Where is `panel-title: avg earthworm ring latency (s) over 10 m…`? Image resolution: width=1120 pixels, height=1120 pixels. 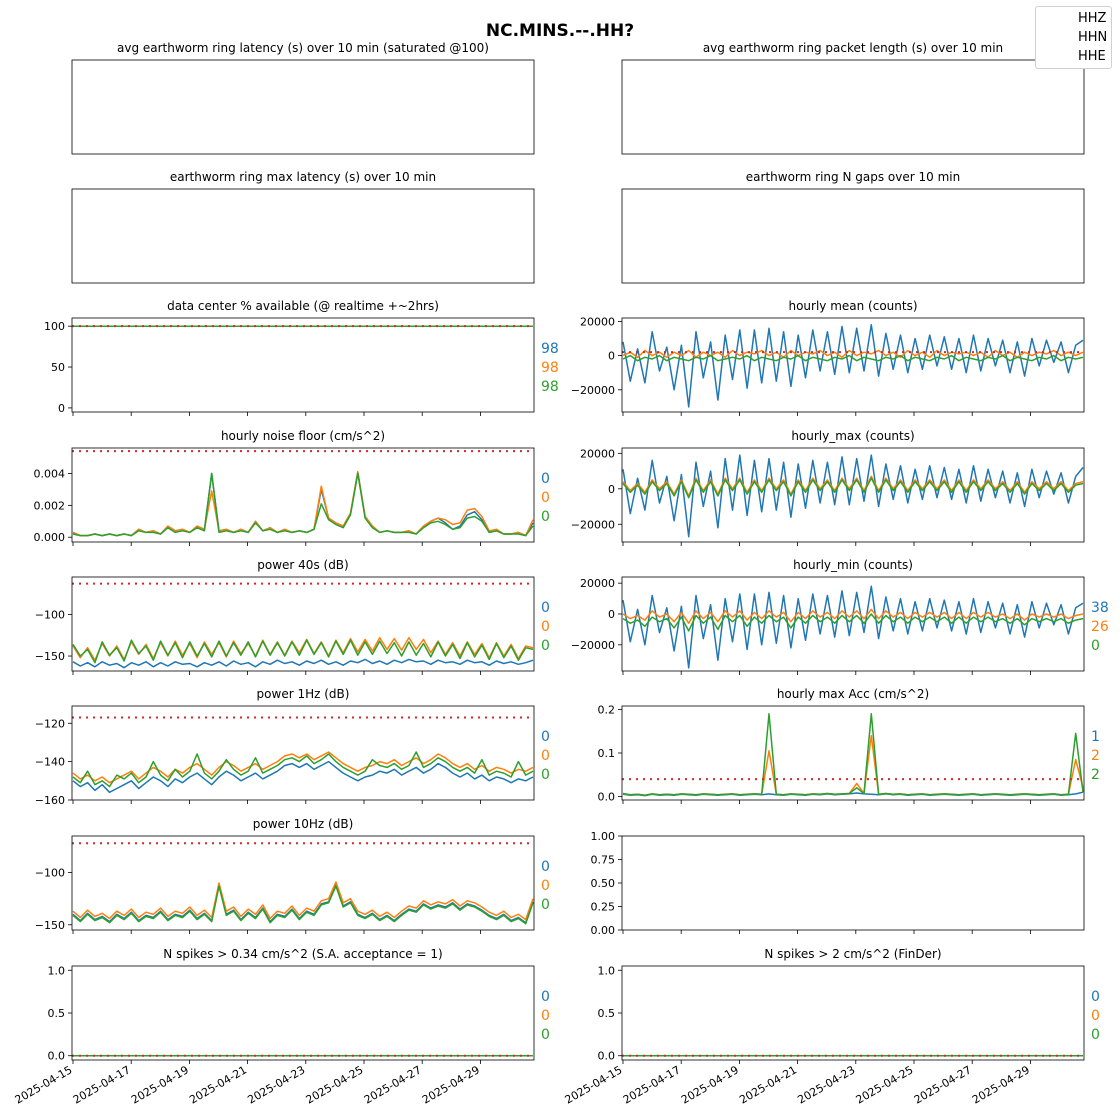
panel-title: avg earthworm ring latency (s) over 10 m… is located at coordinates (303, 48).